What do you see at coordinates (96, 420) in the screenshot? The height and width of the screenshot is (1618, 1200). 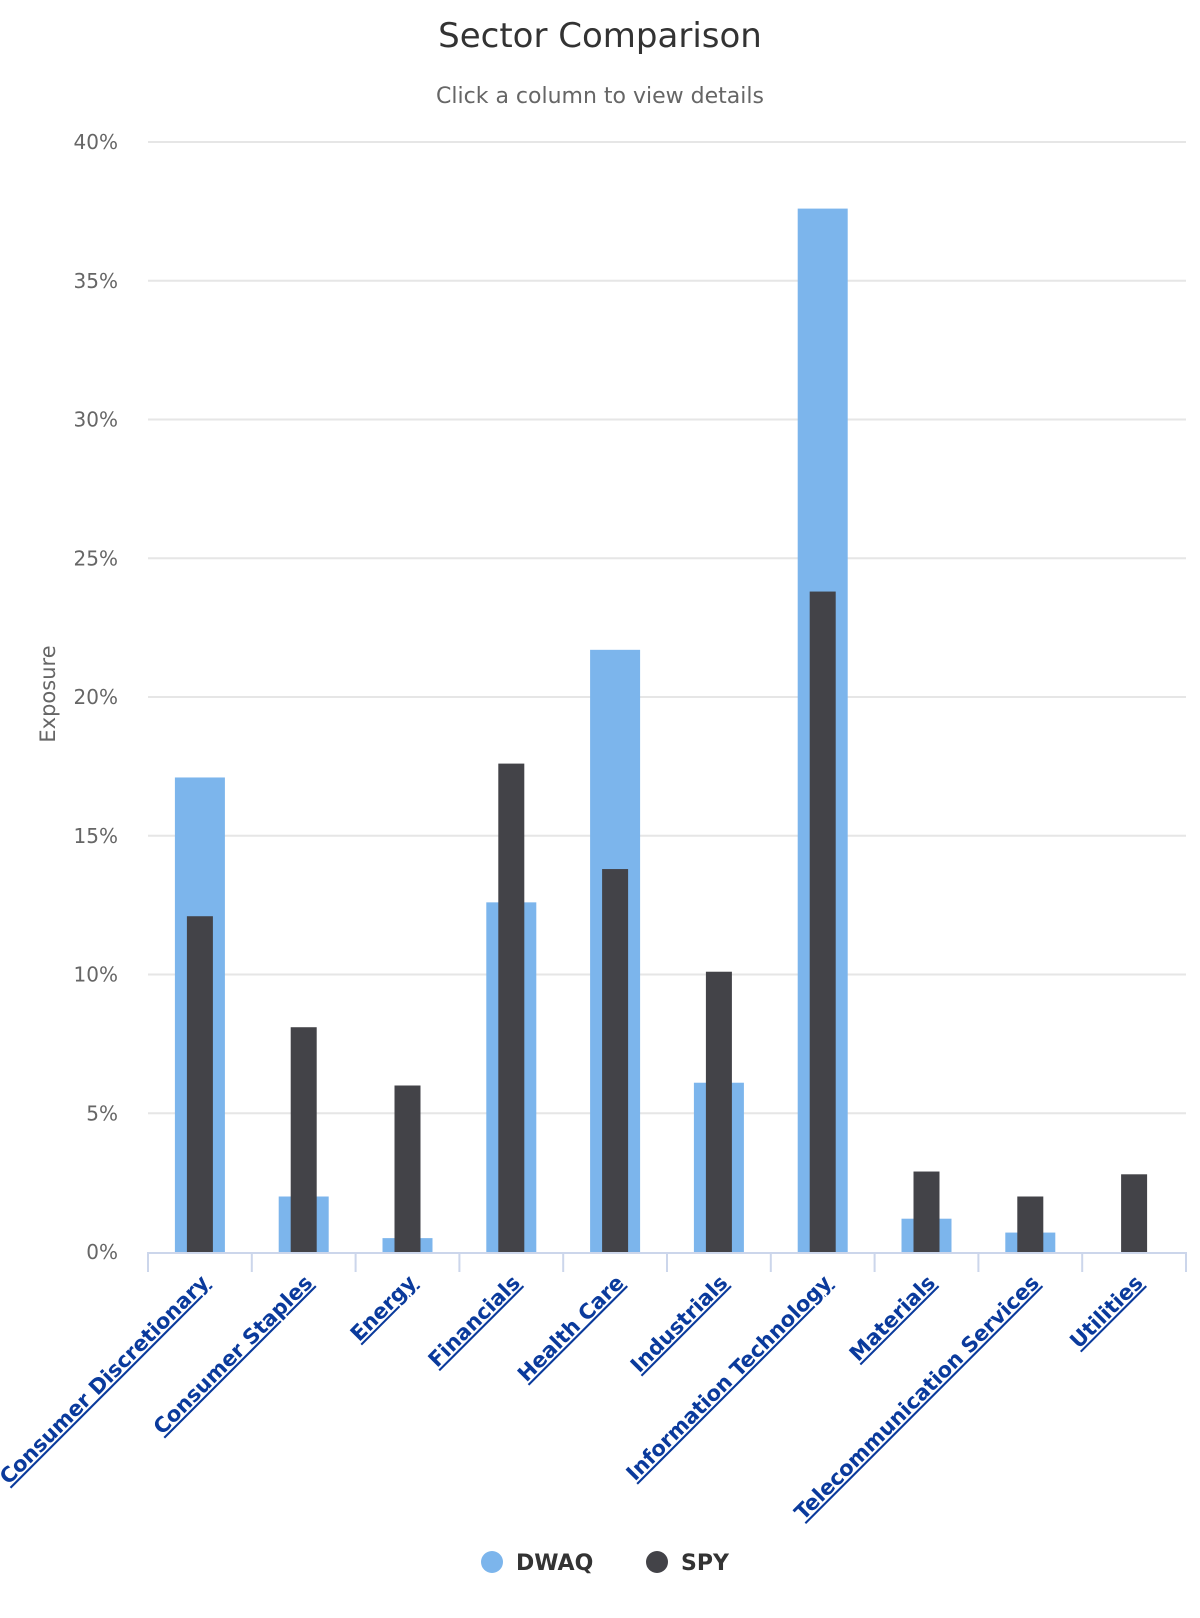 I see `y-tick-label: 30%` at bounding box center [96, 420].